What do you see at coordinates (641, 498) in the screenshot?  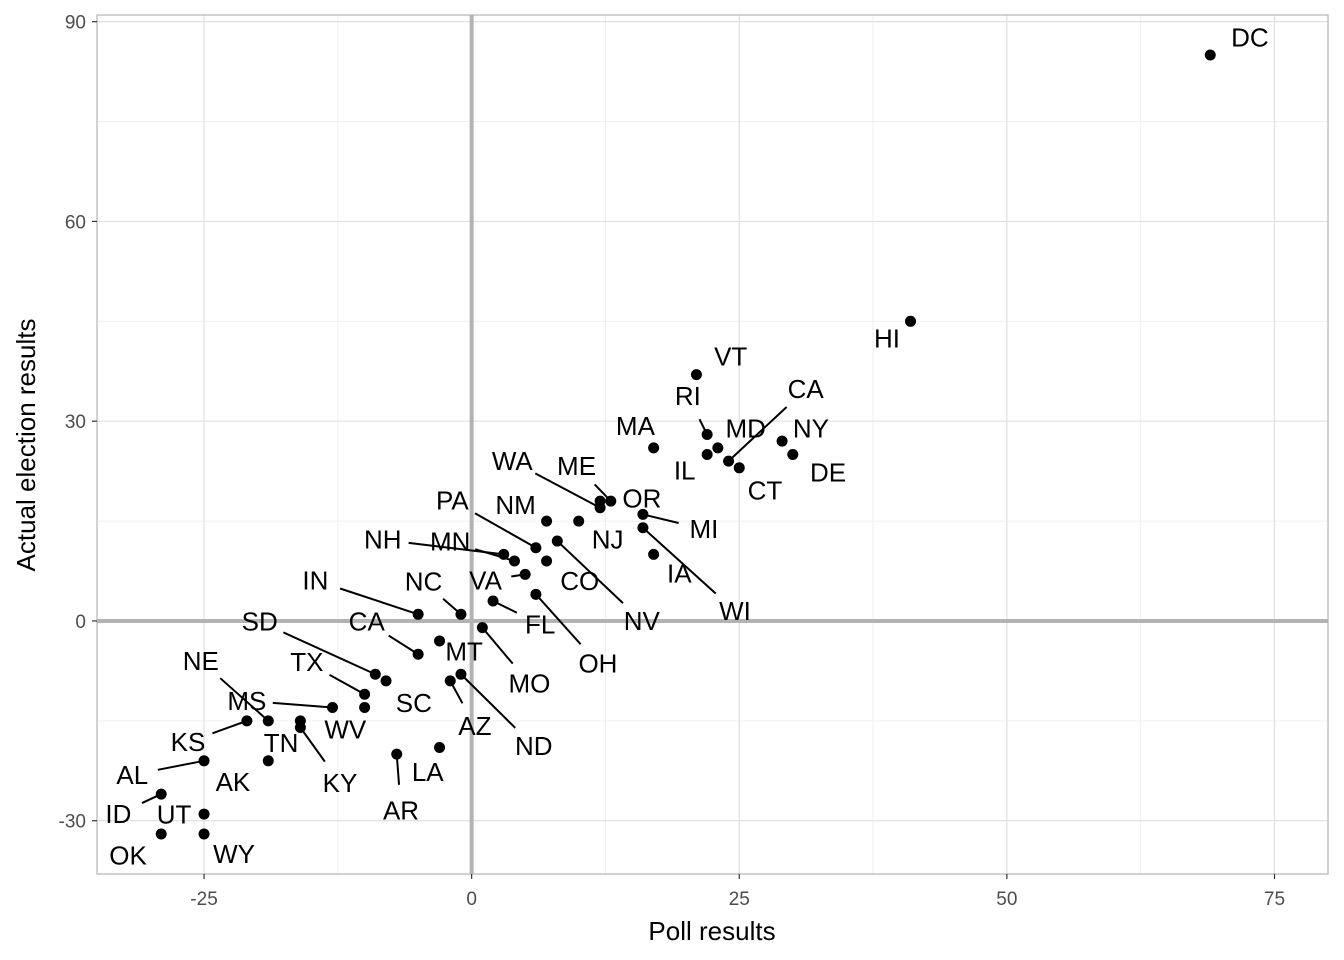 I see `point-label: OR` at bounding box center [641, 498].